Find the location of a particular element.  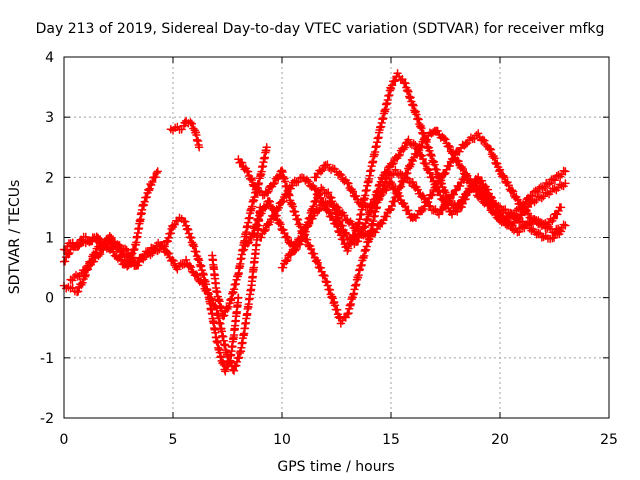

y-tick-label: 1 is located at coordinates (49, 239).